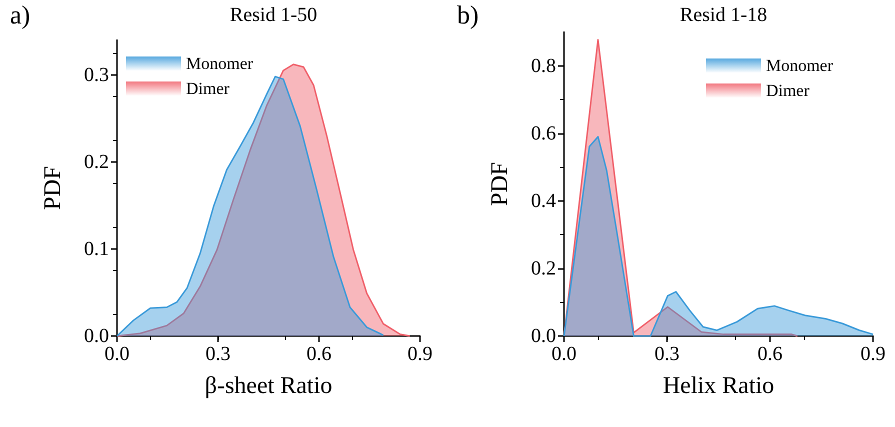 The image size is (895, 427). I want to click on chart-title: Resid 1-18, so click(724, 15).